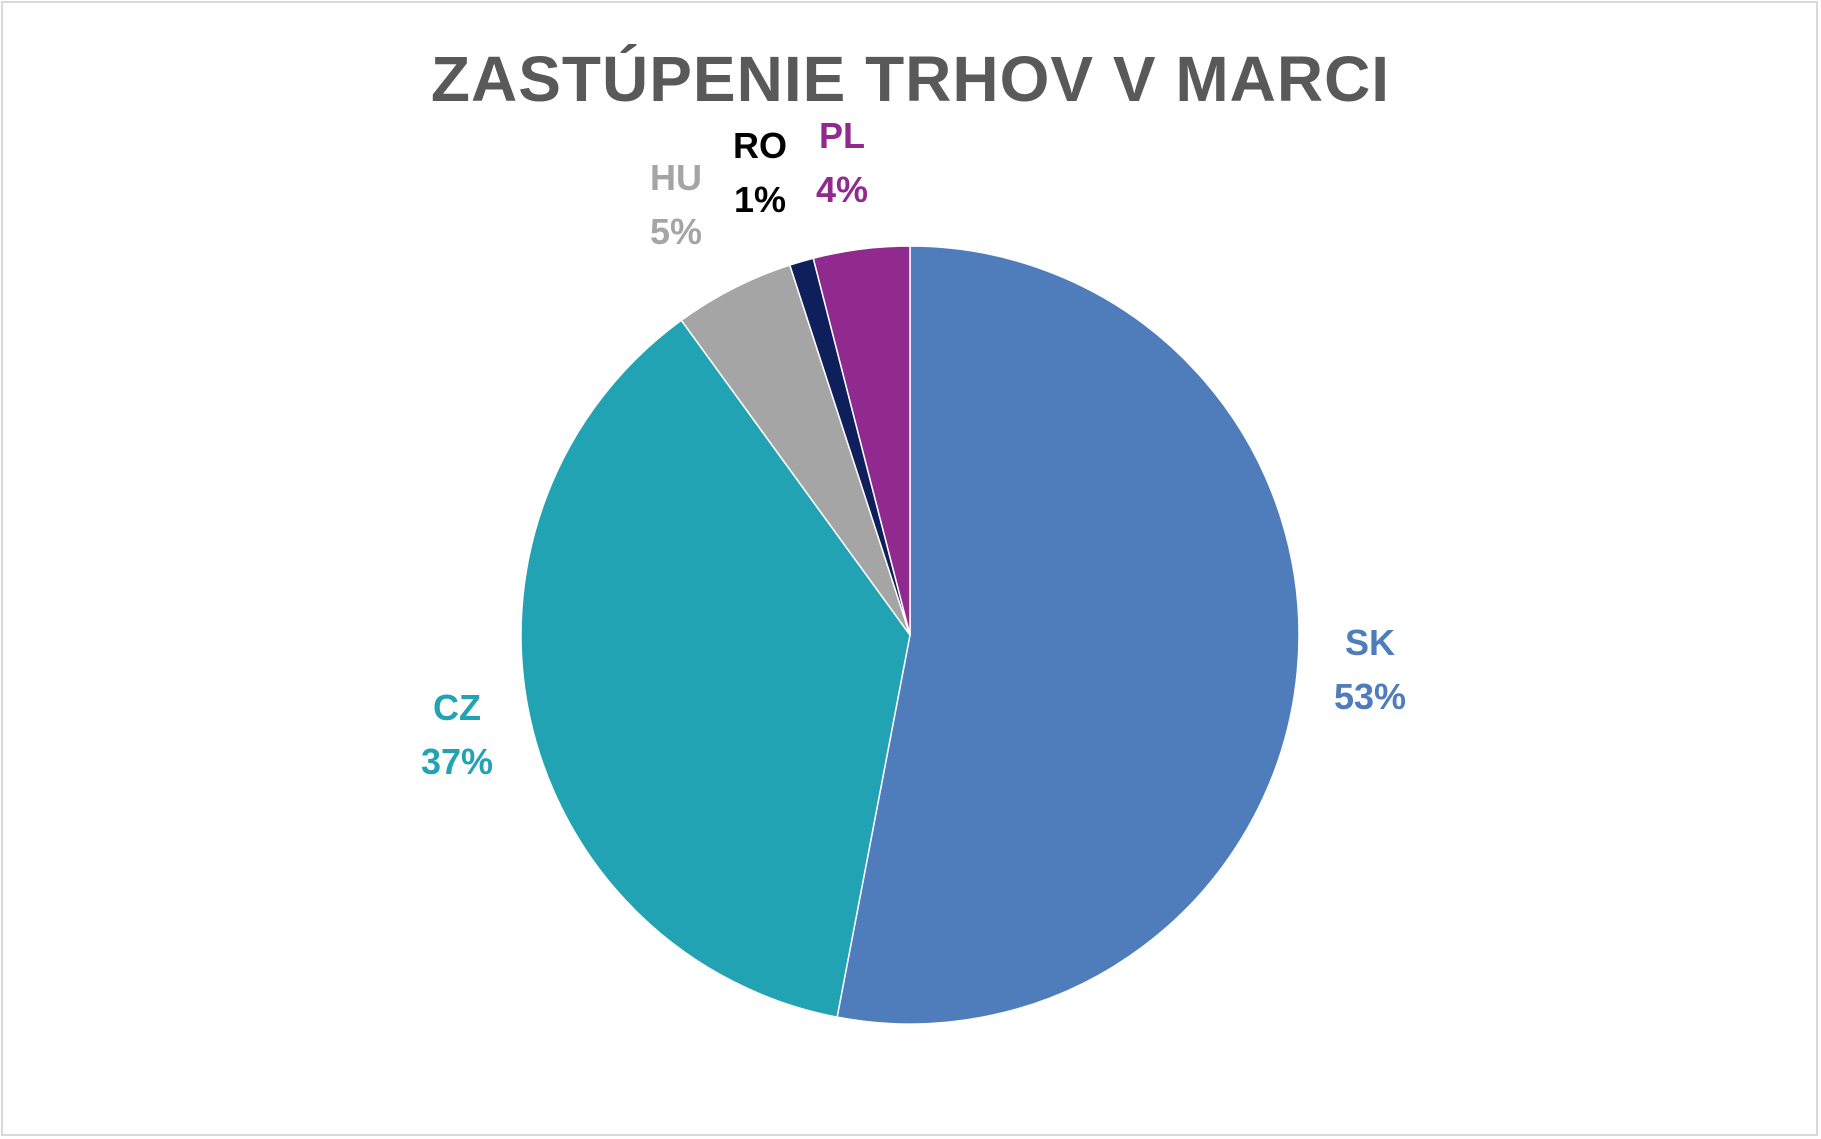 The height and width of the screenshot is (1139, 1821). What do you see at coordinates (676, 231) in the screenshot?
I see `slice-percent-hu: 5%` at bounding box center [676, 231].